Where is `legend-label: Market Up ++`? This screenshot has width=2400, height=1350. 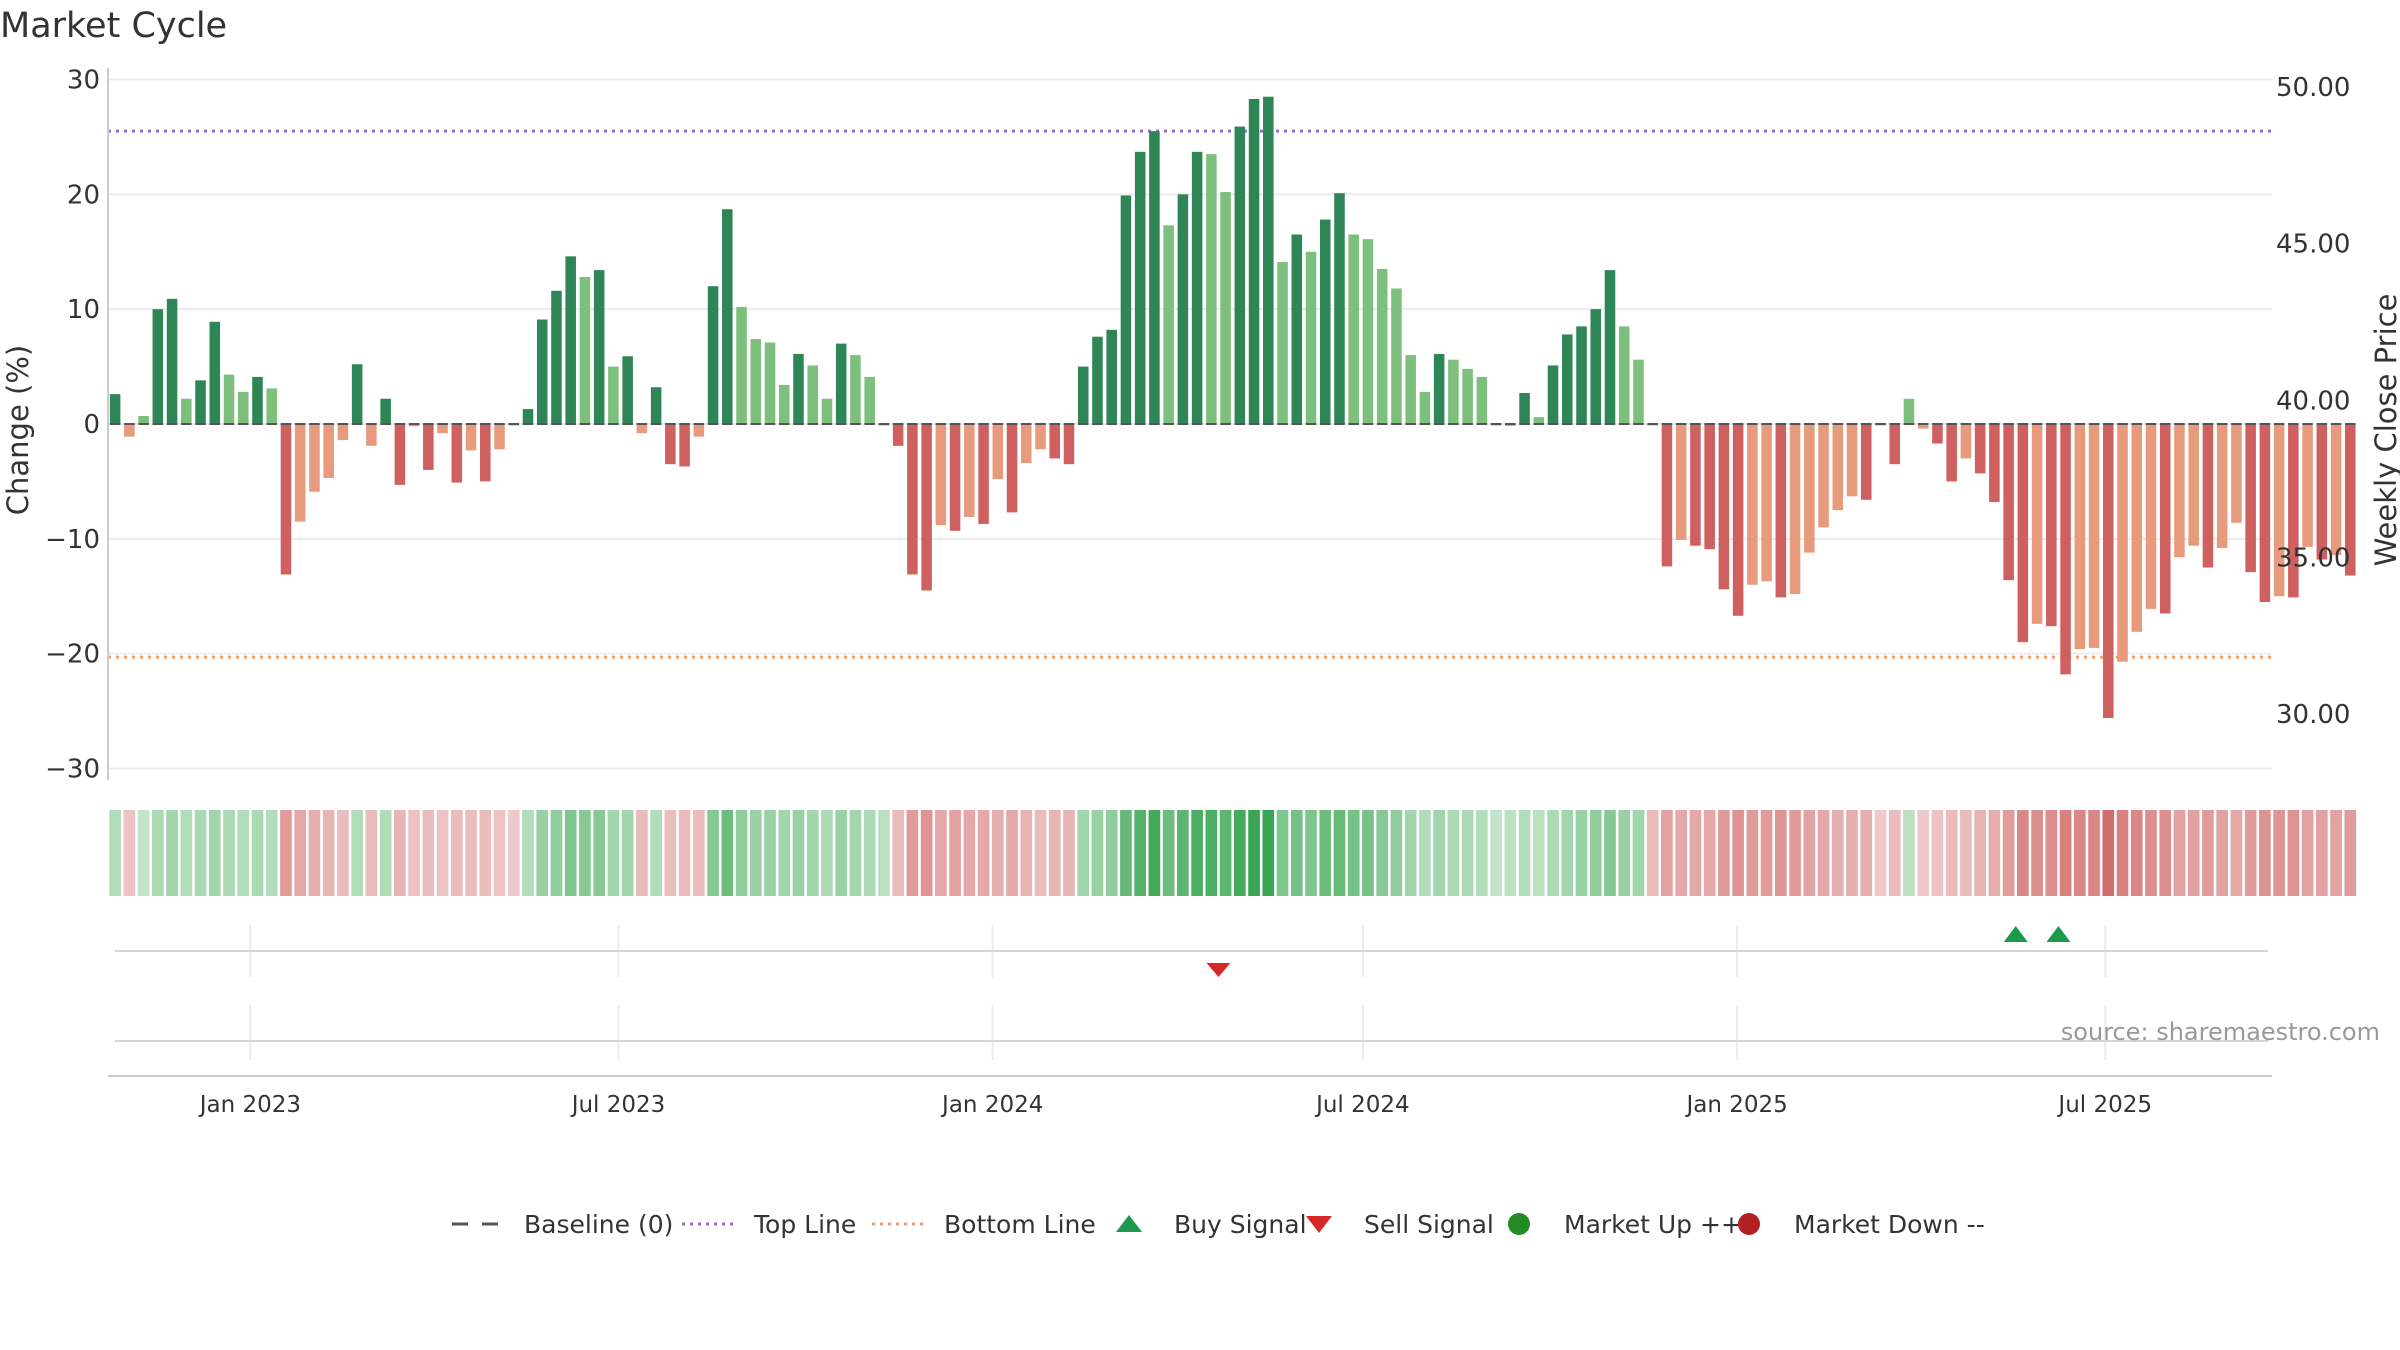
legend-label: Market Up ++ is located at coordinates (1653, 1224).